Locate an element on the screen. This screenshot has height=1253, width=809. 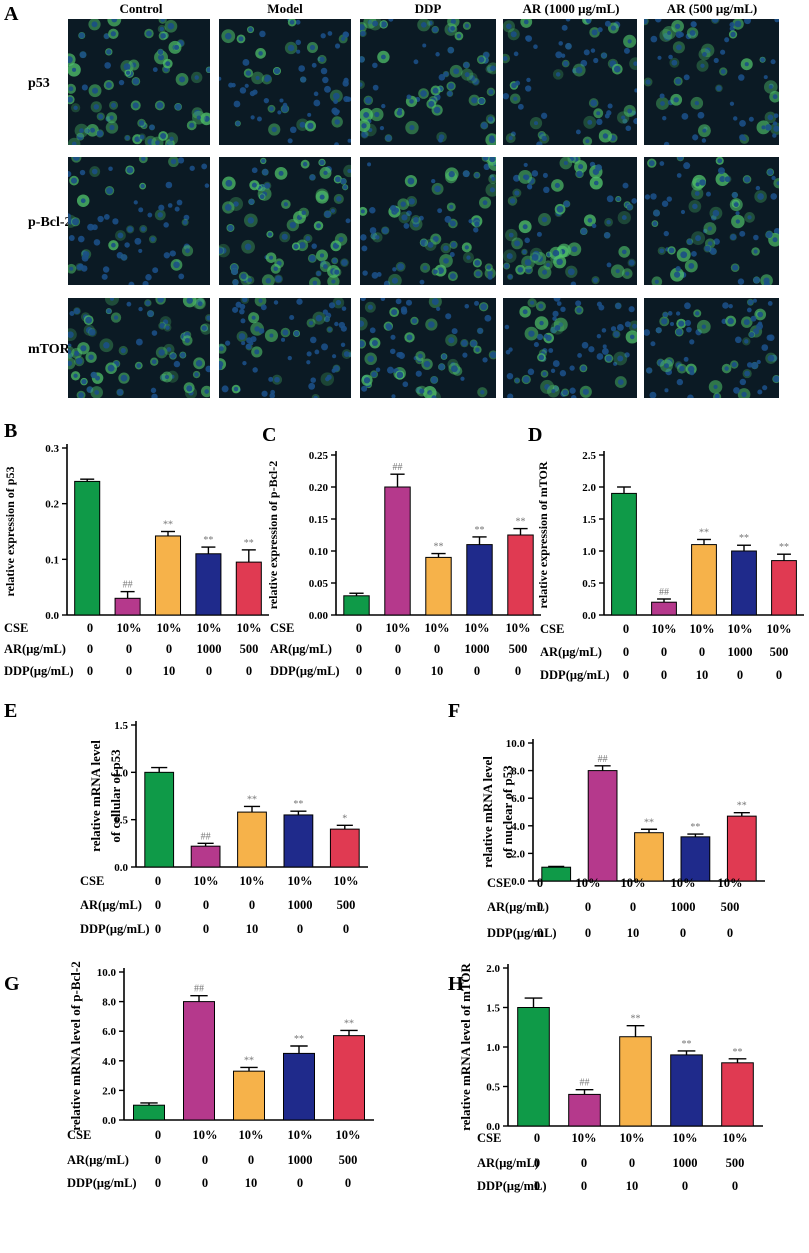
col-label-2: DDP is located at coordinates (428, 8).